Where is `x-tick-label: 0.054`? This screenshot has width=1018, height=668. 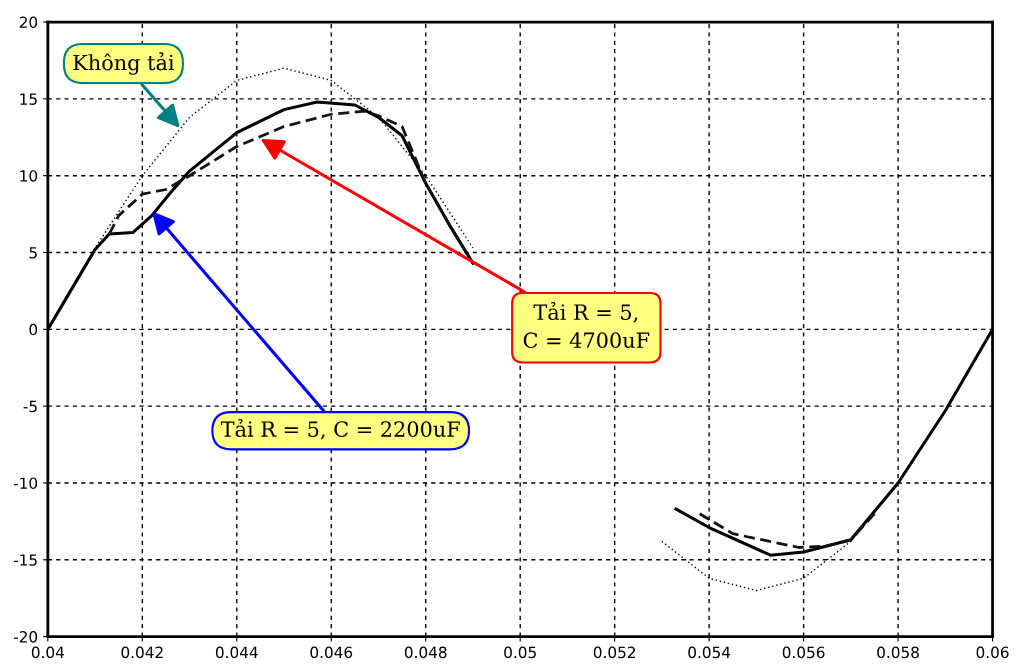 x-tick-label: 0.054 is located at coordinates (709, 652).